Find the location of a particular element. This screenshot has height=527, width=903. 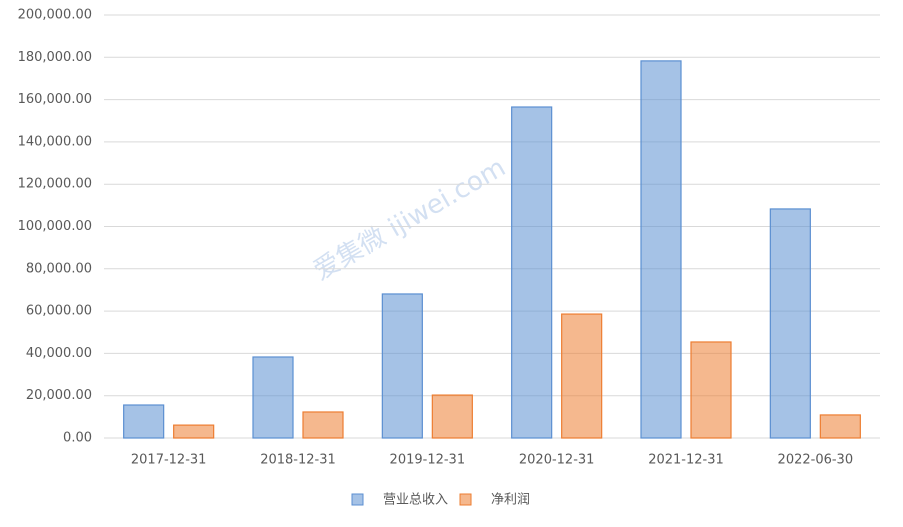

x-tick-label: 2021-12-31 is located at coordinates (686, 460).